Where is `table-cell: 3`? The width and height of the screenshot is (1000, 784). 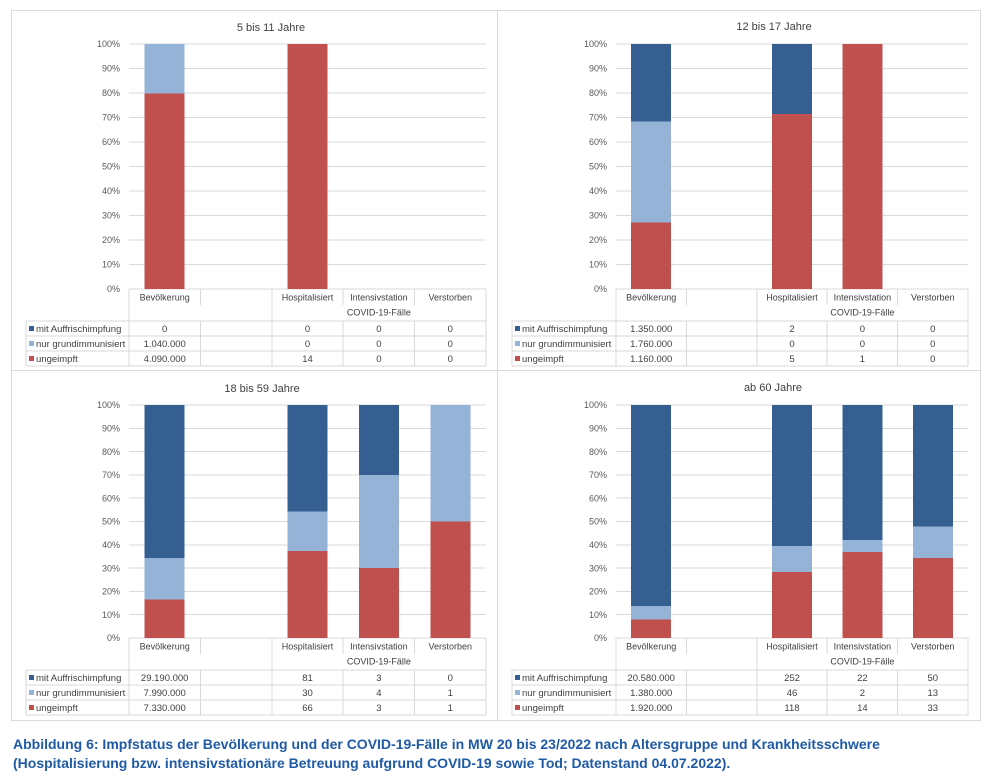 table-cell: 3 is located at coordinates (378, 678).